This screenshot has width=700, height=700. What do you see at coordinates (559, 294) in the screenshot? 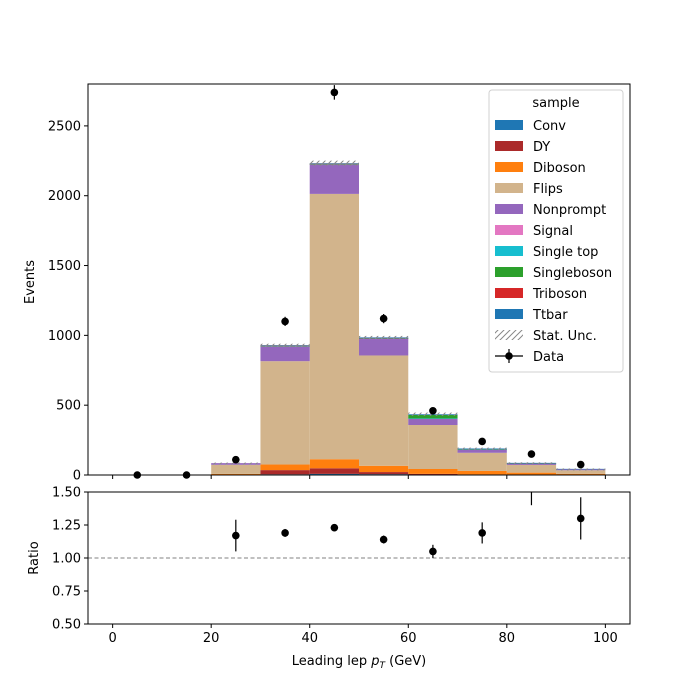
I see `legend-label: Triboson` at bounding box center [559, 294].